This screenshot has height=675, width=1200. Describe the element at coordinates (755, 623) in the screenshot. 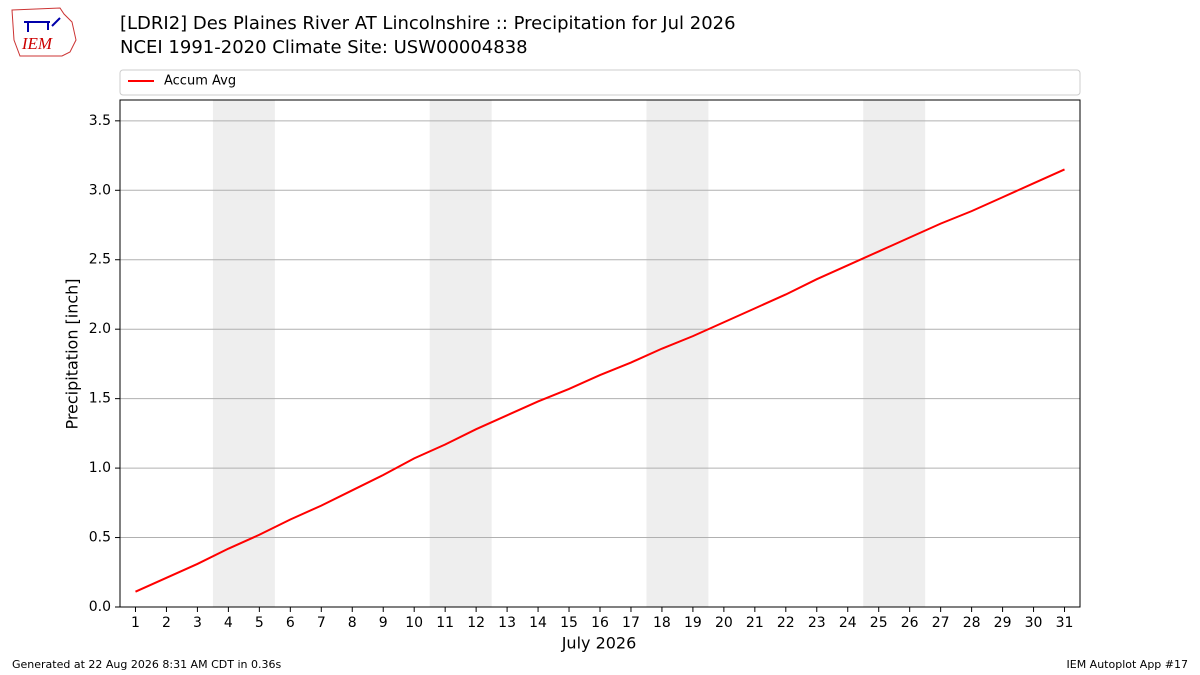

I see `x-tick-label: 21` at that location.